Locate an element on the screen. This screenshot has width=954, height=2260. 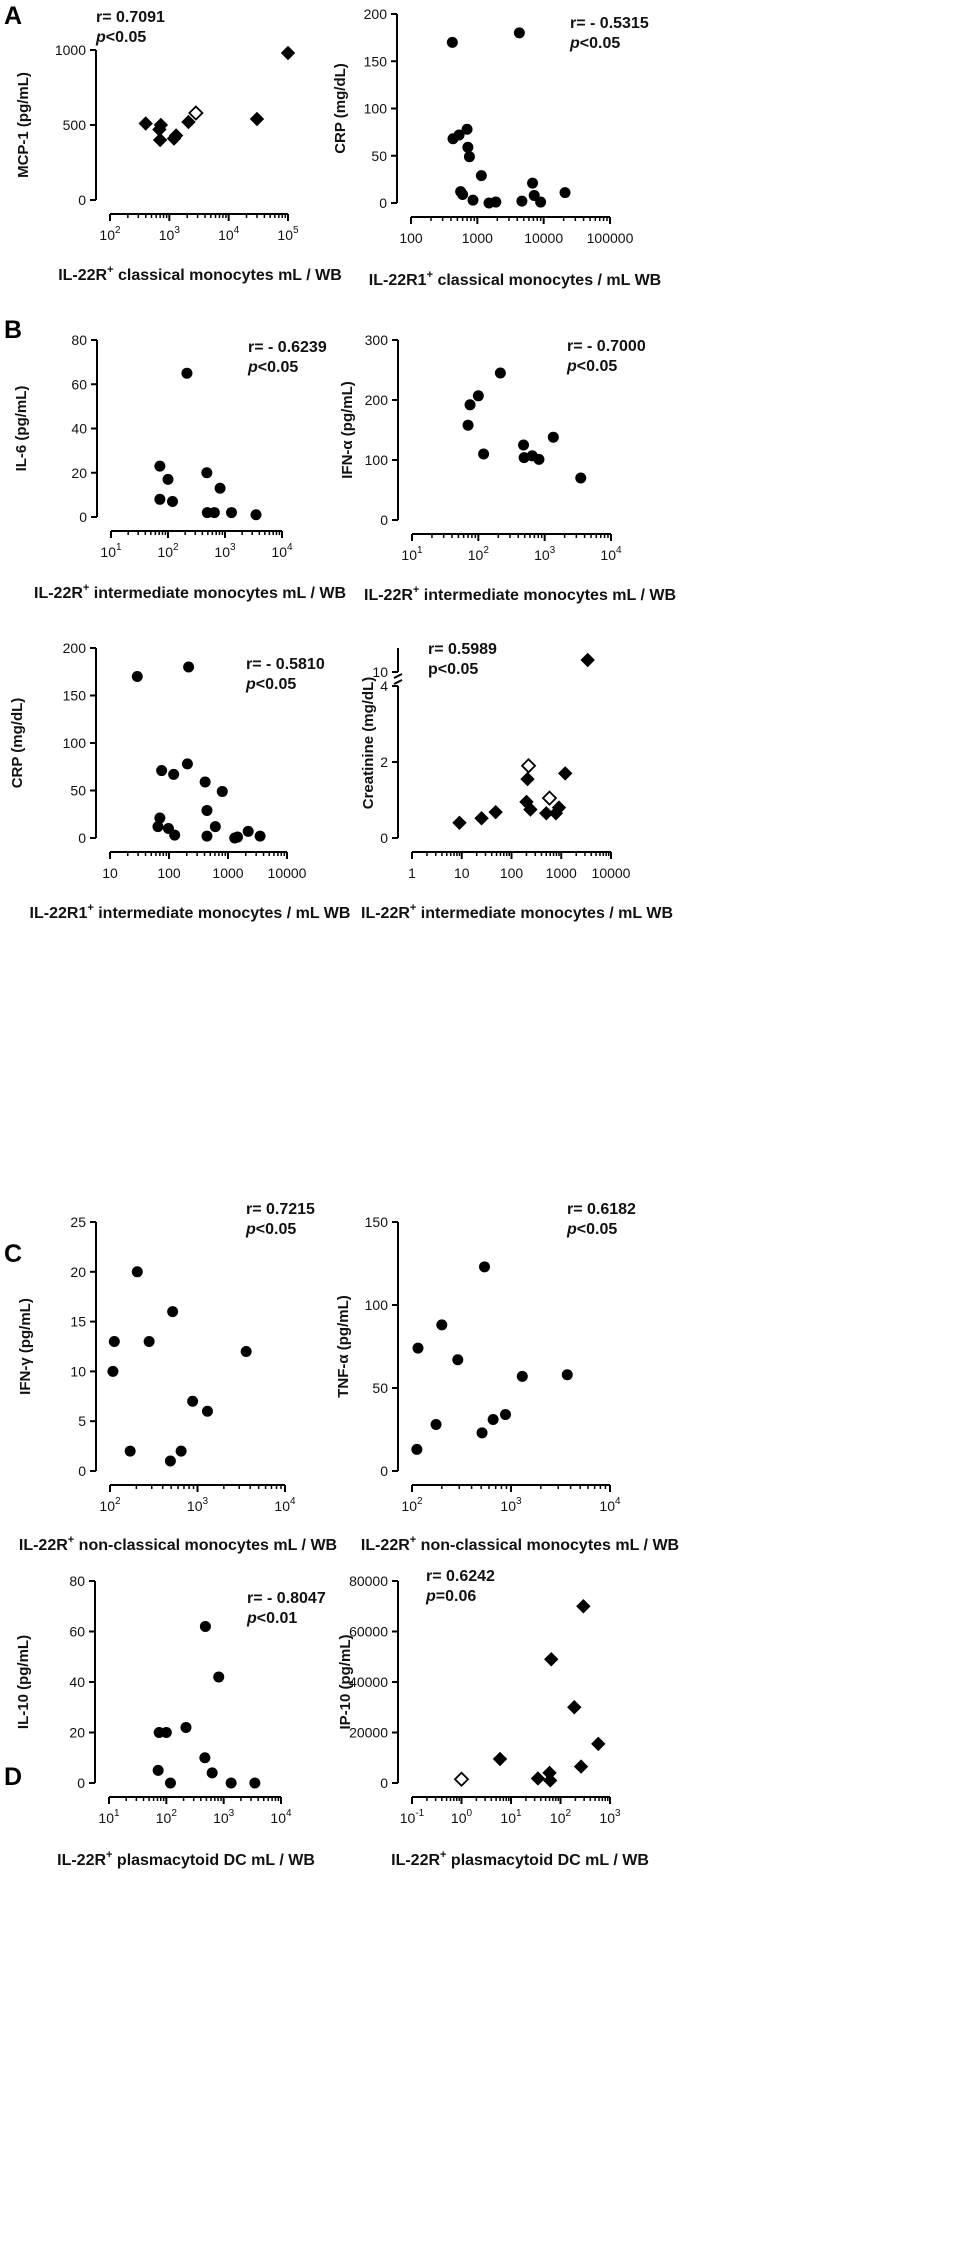
y-tick-label: 5 is located at coordinates (82, 1421).